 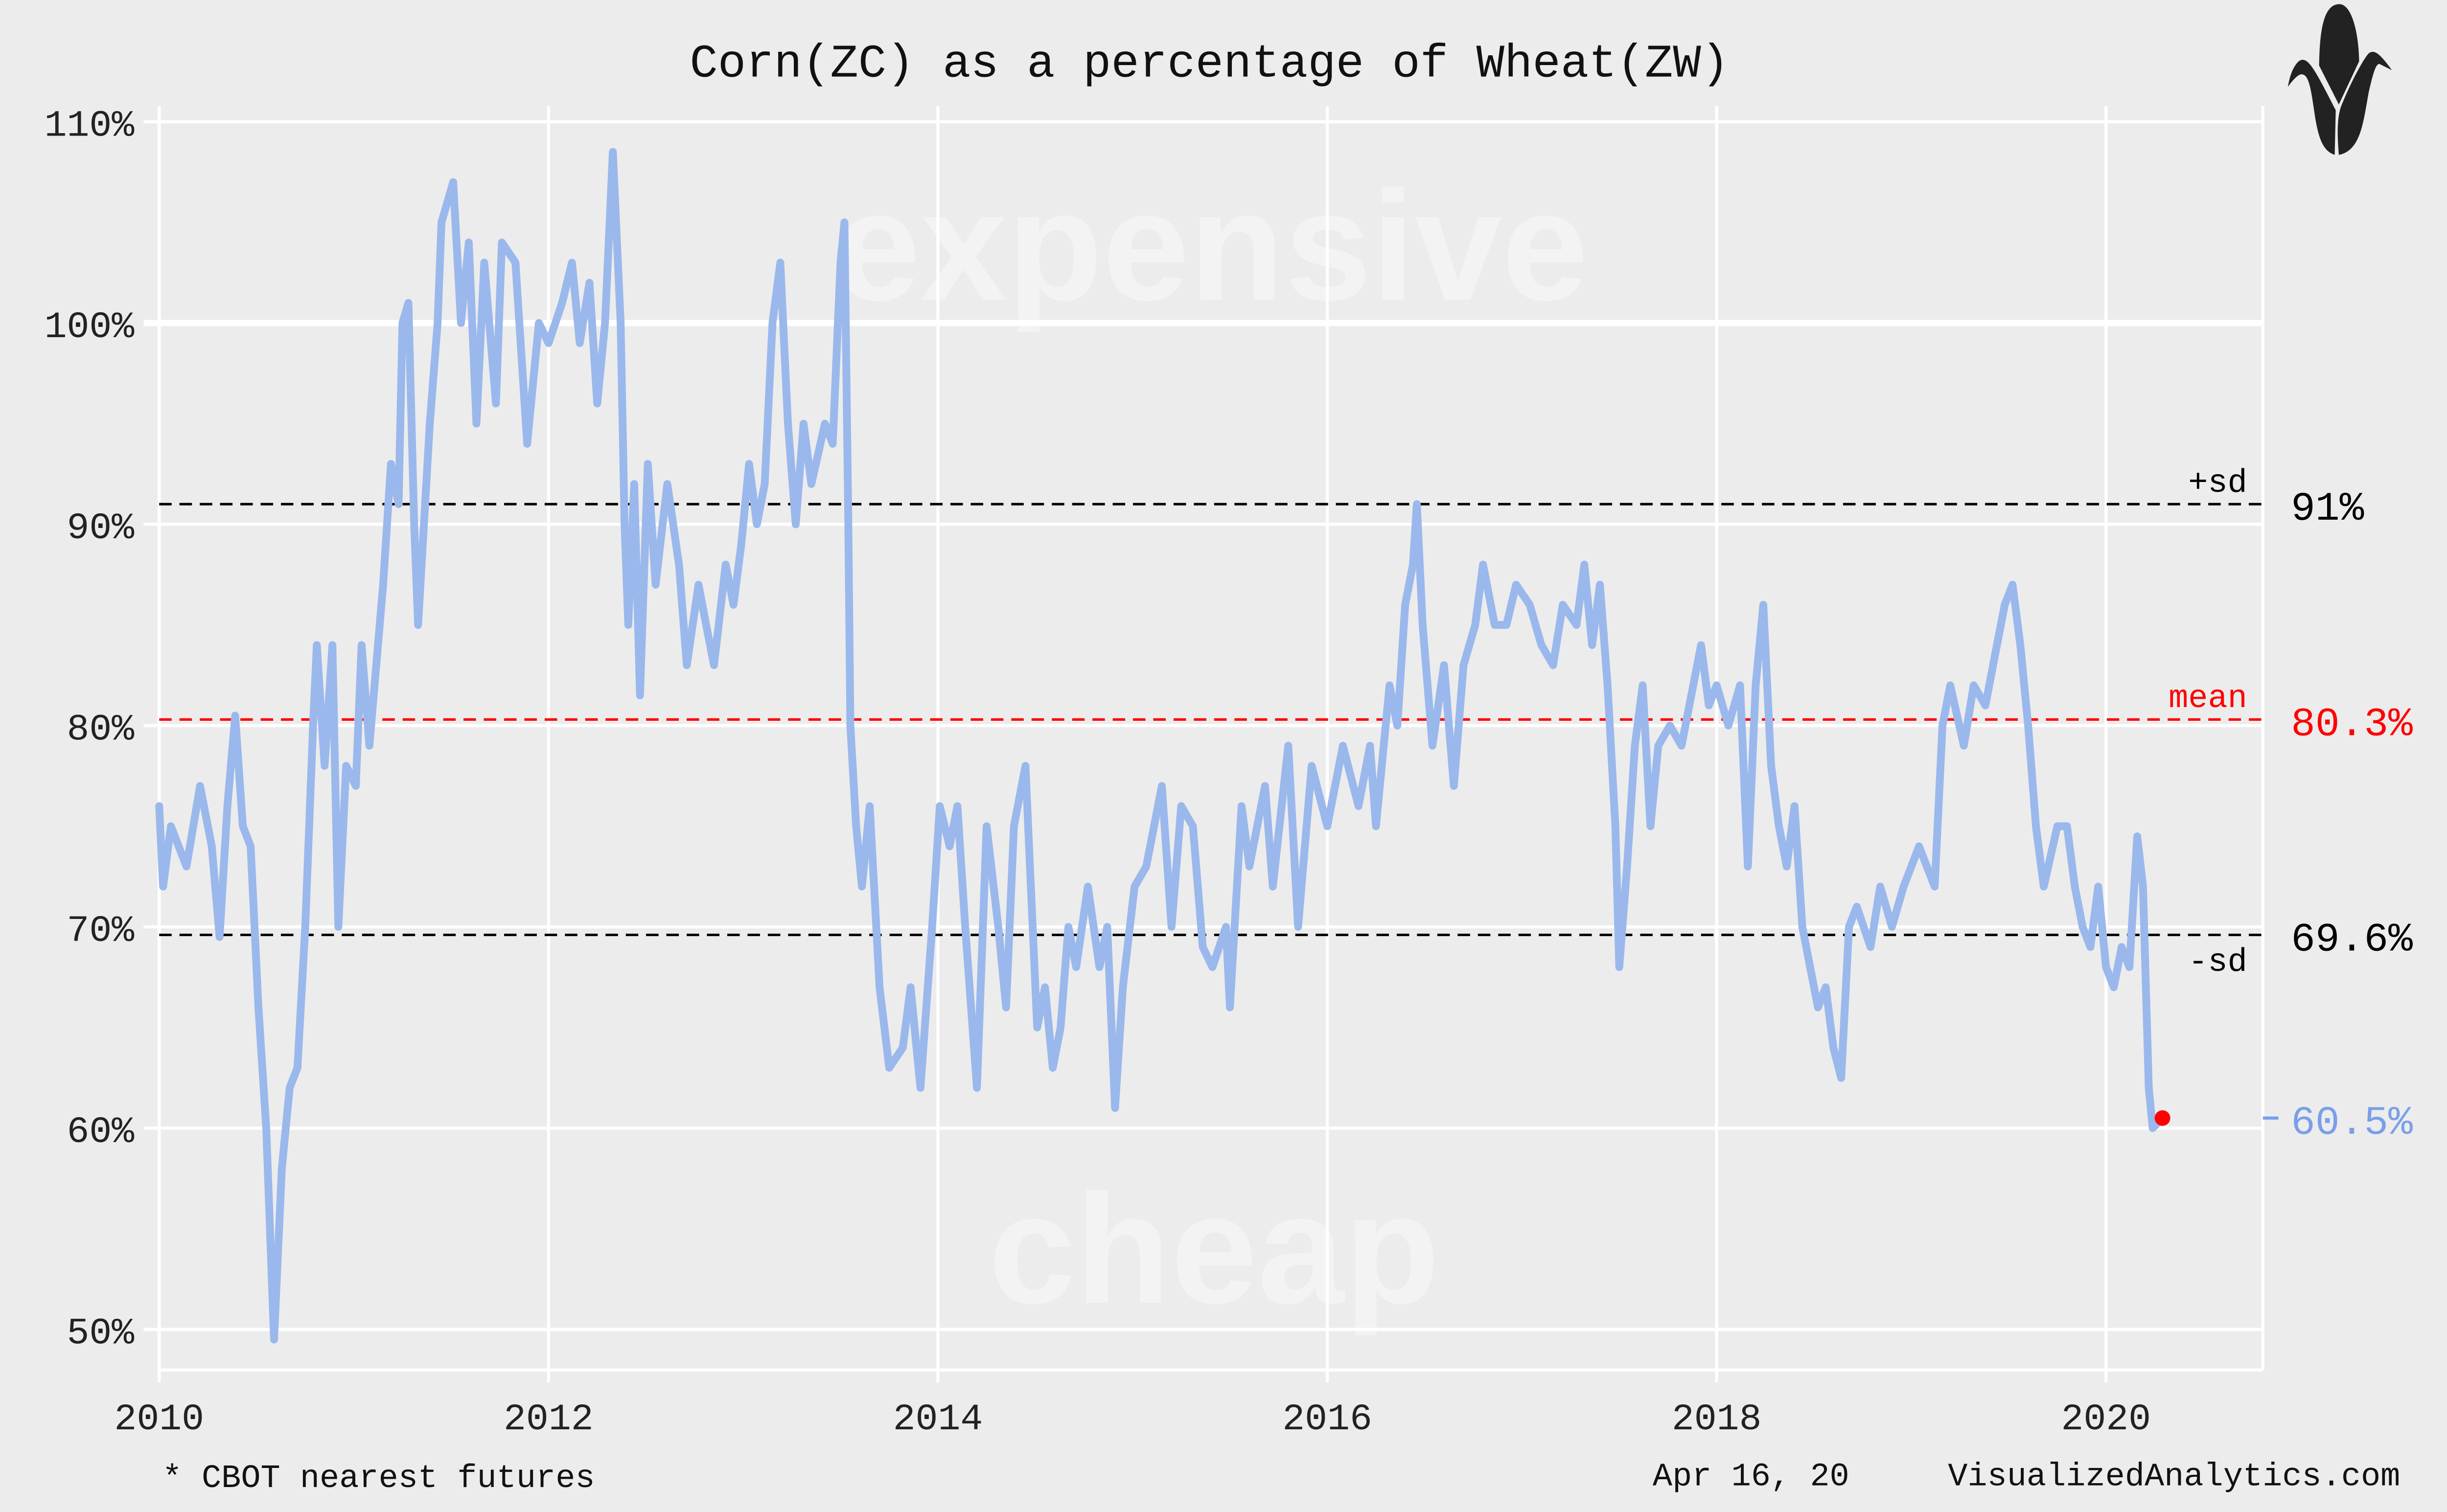 I want to click on annotation-expensive: expensive, so click(x=1210, y=246).